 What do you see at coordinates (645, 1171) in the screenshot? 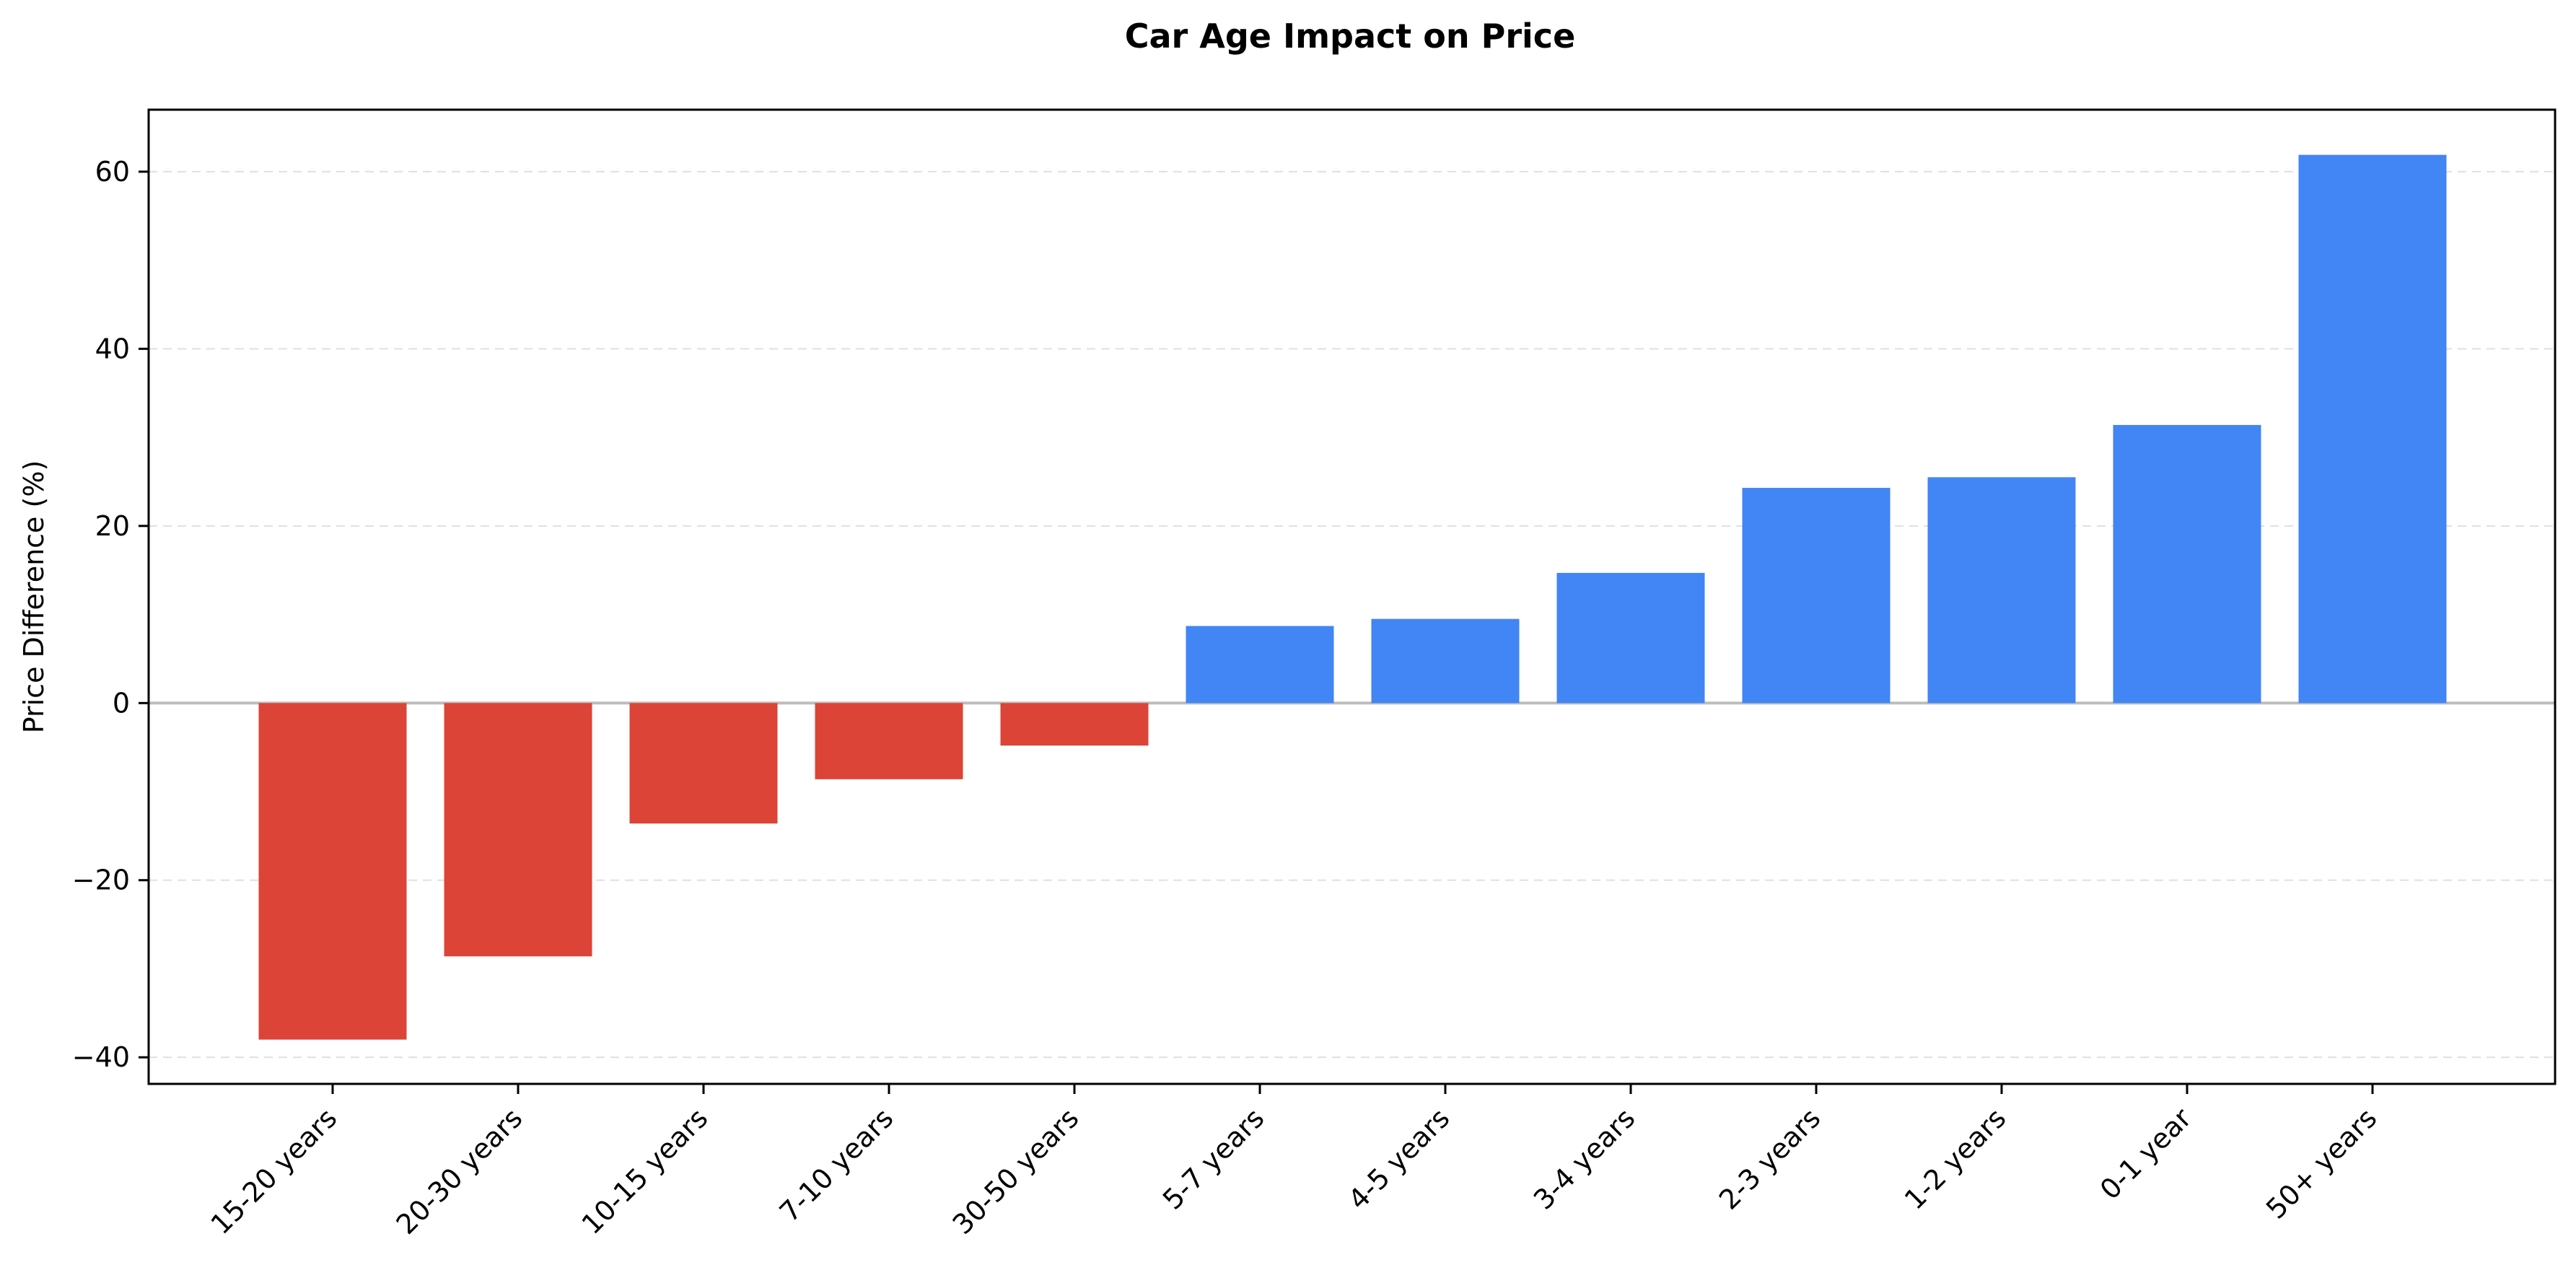
I see `x-tick-label: 10-15 years` at bounding box center [645, 1171].